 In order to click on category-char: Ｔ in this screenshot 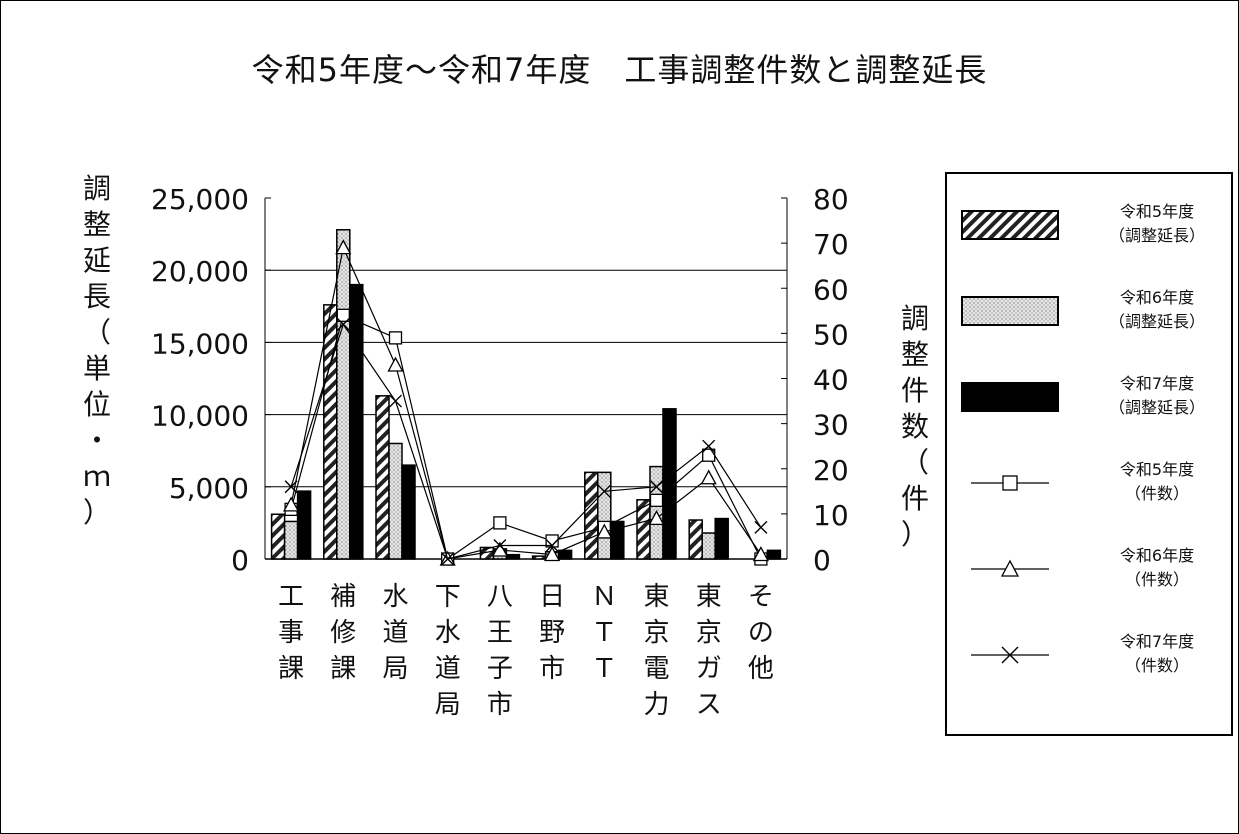, I will do `click(604, 669)`.